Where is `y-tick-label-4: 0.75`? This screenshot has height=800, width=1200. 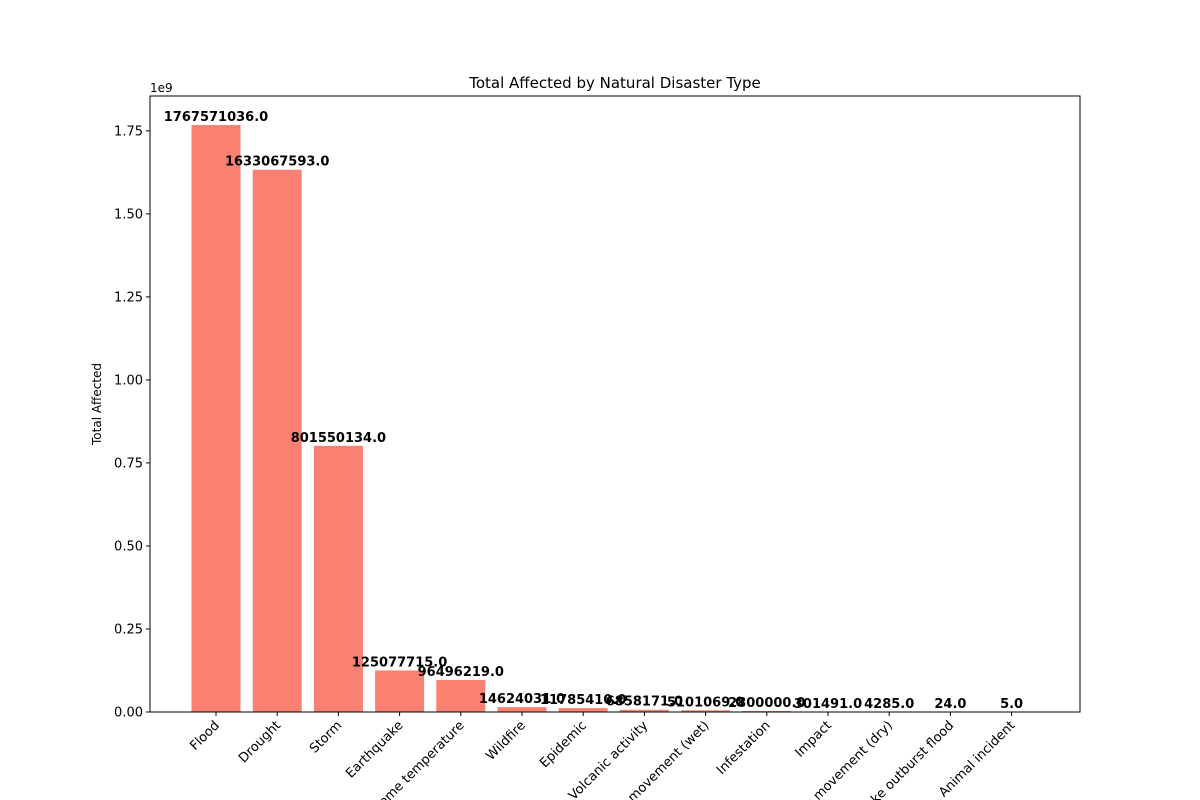 y-tick-label-4: 0.75 is located at coordinates (128, 463).